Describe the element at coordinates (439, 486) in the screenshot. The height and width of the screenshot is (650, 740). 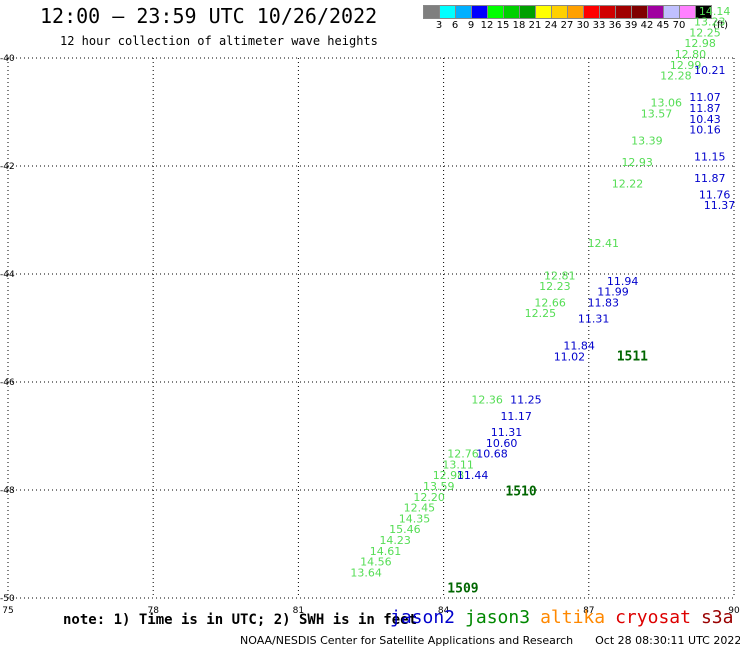
I see `data-label: 13.59` at that location.